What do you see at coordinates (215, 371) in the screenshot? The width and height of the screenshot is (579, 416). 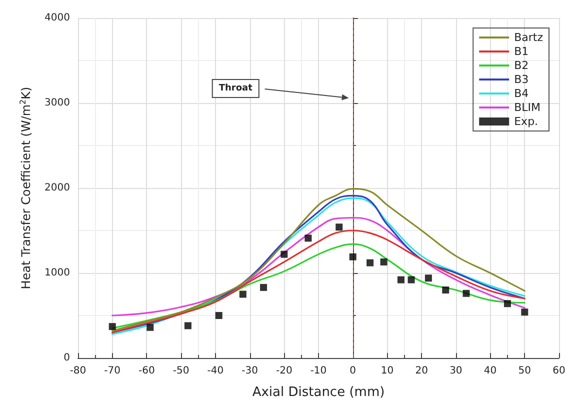 I see `x-tick-label: -40` at bounding box center [215, 371].